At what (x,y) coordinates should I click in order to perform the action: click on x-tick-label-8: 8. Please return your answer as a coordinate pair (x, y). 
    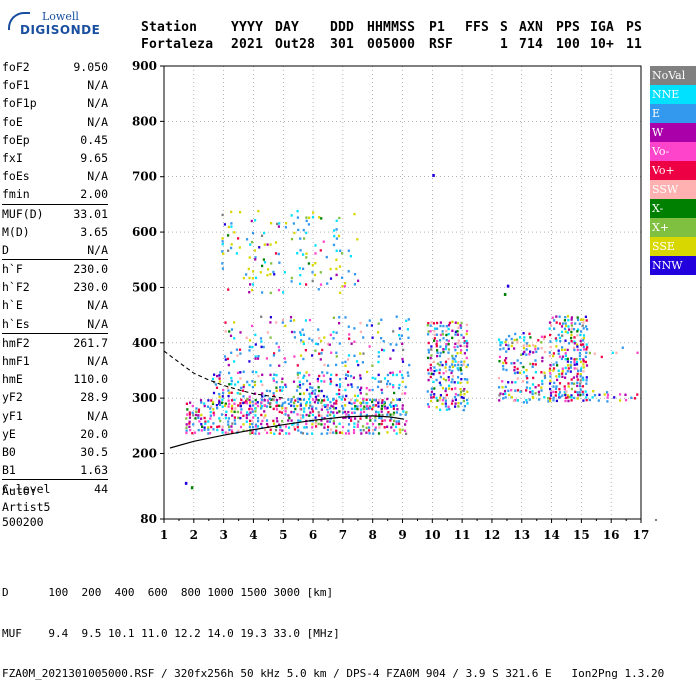
    Looking at the image, I should click on (373, 535).